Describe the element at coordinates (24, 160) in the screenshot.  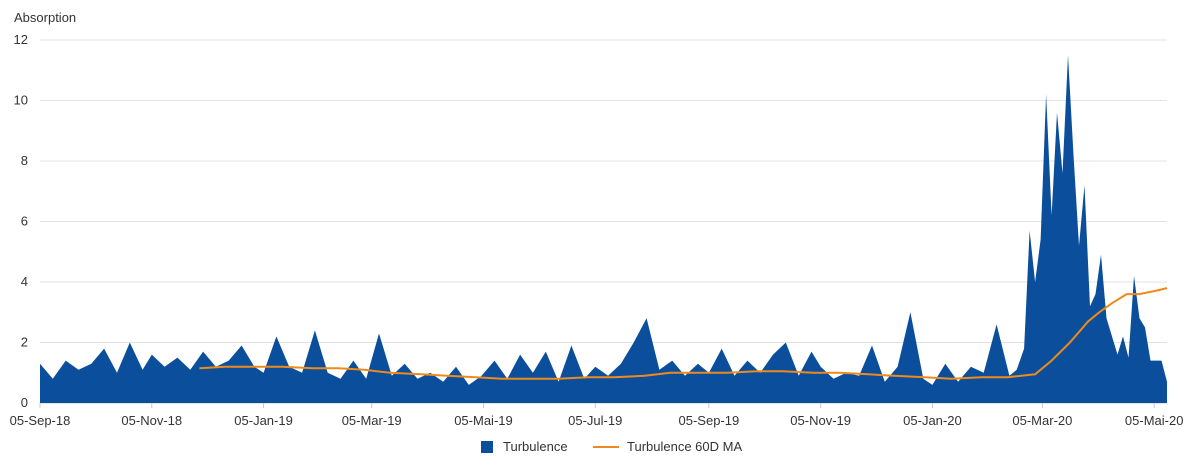
I see `y-tick-label: 8` at that location.